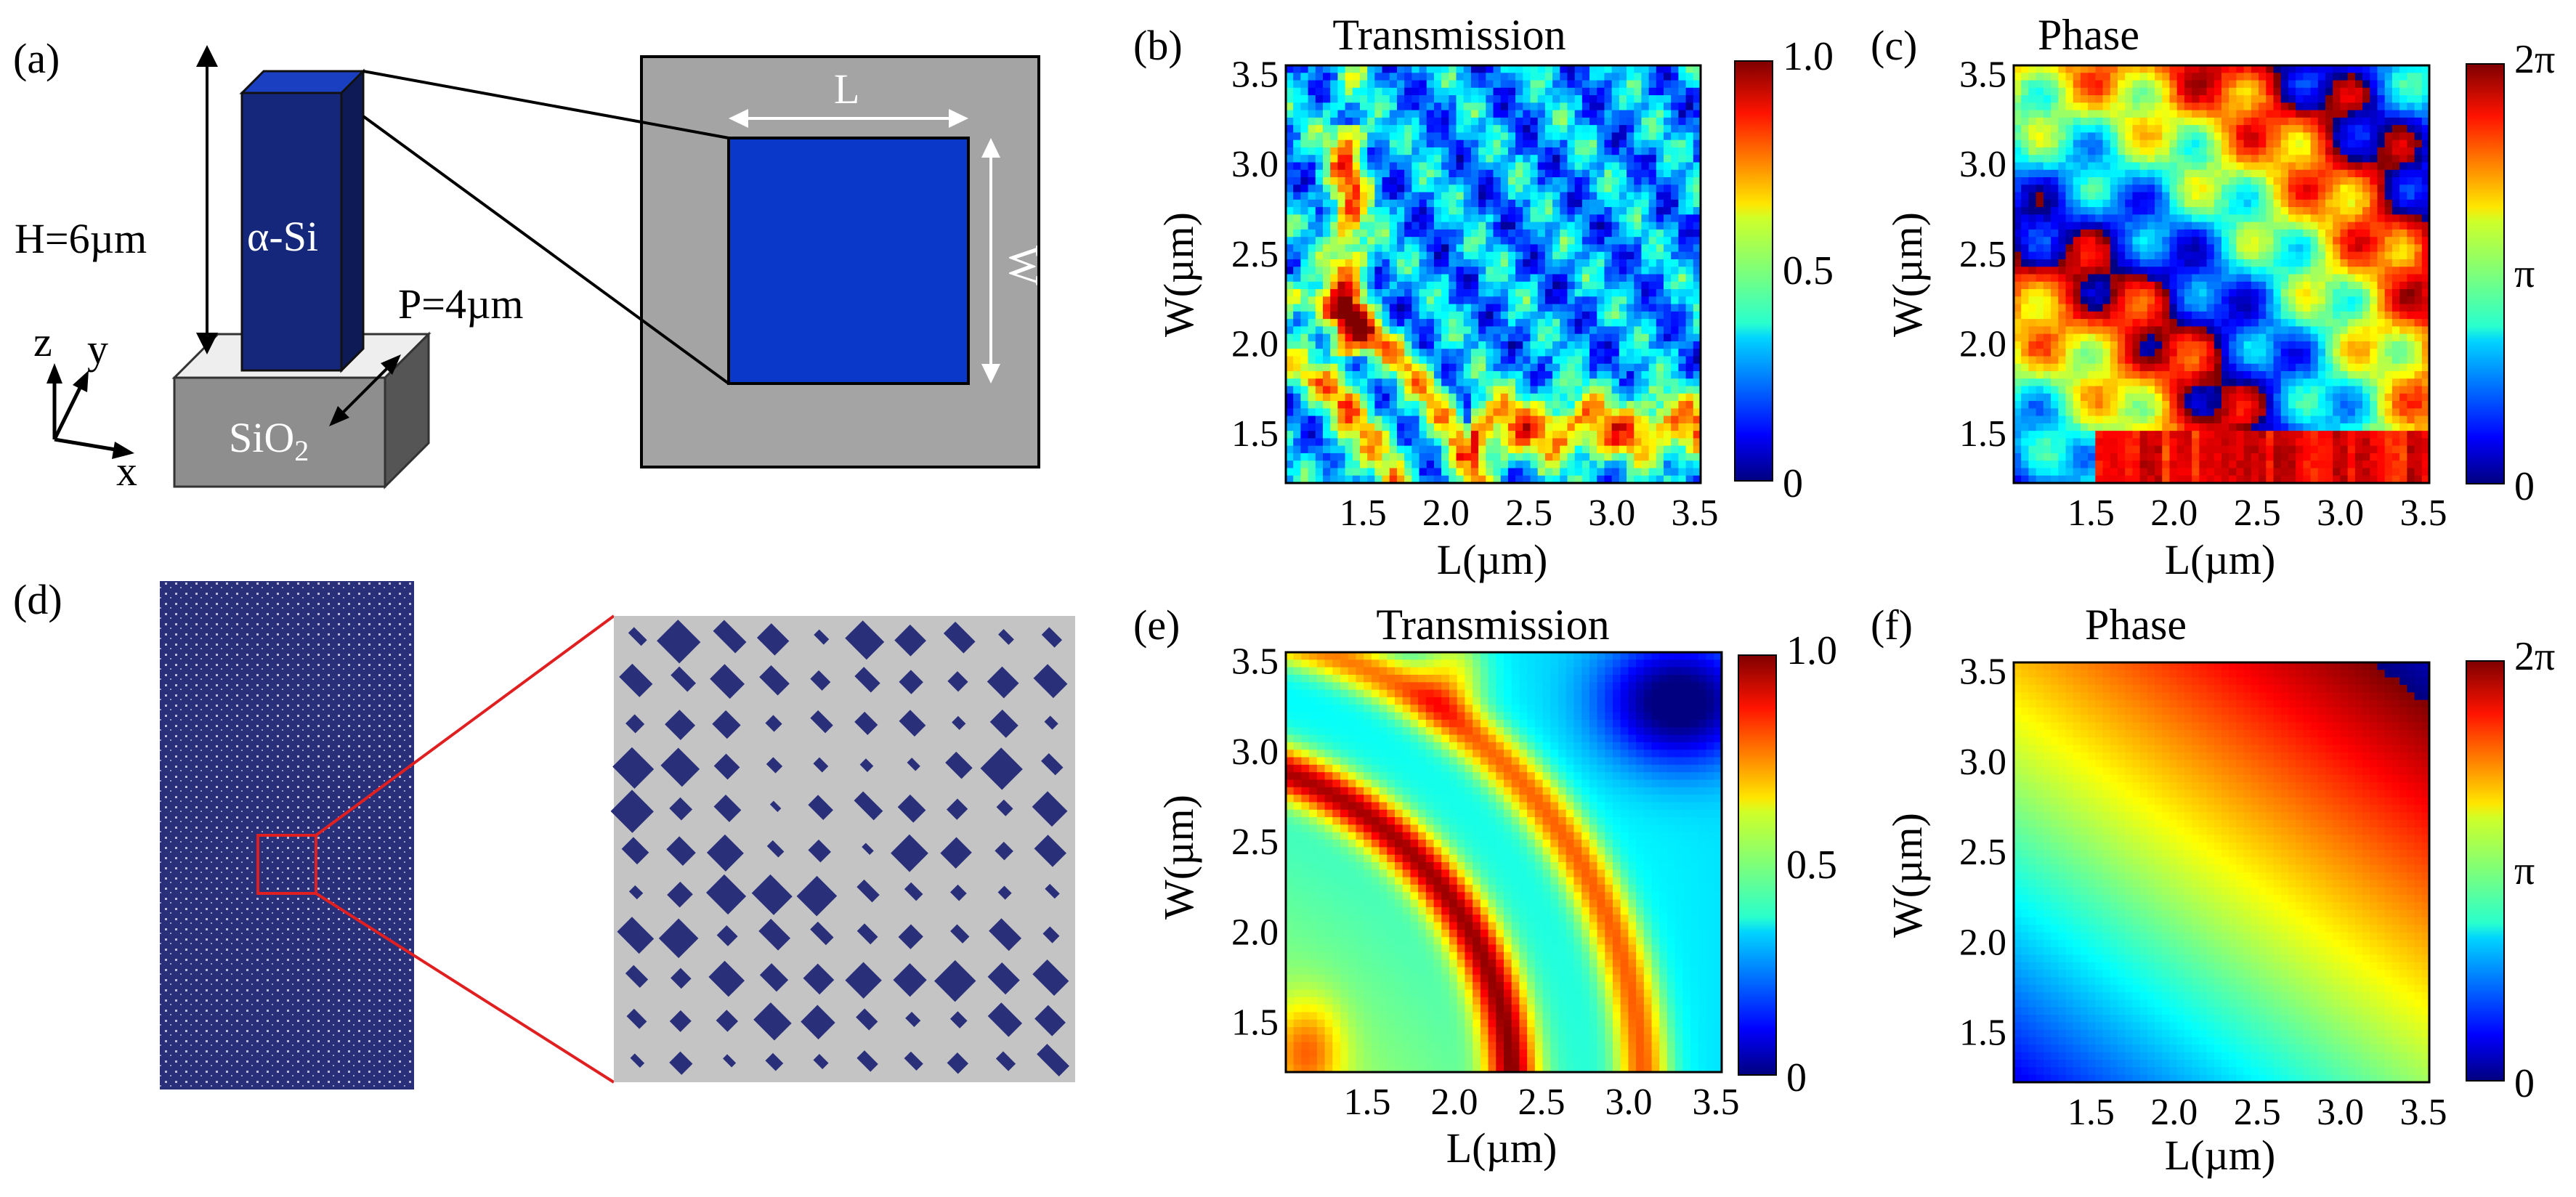 This screenshot has height=1197, width=2576. Describe the element at coordinates (1003, 978) in the screenshot. I see `inset-pillar` at that location.